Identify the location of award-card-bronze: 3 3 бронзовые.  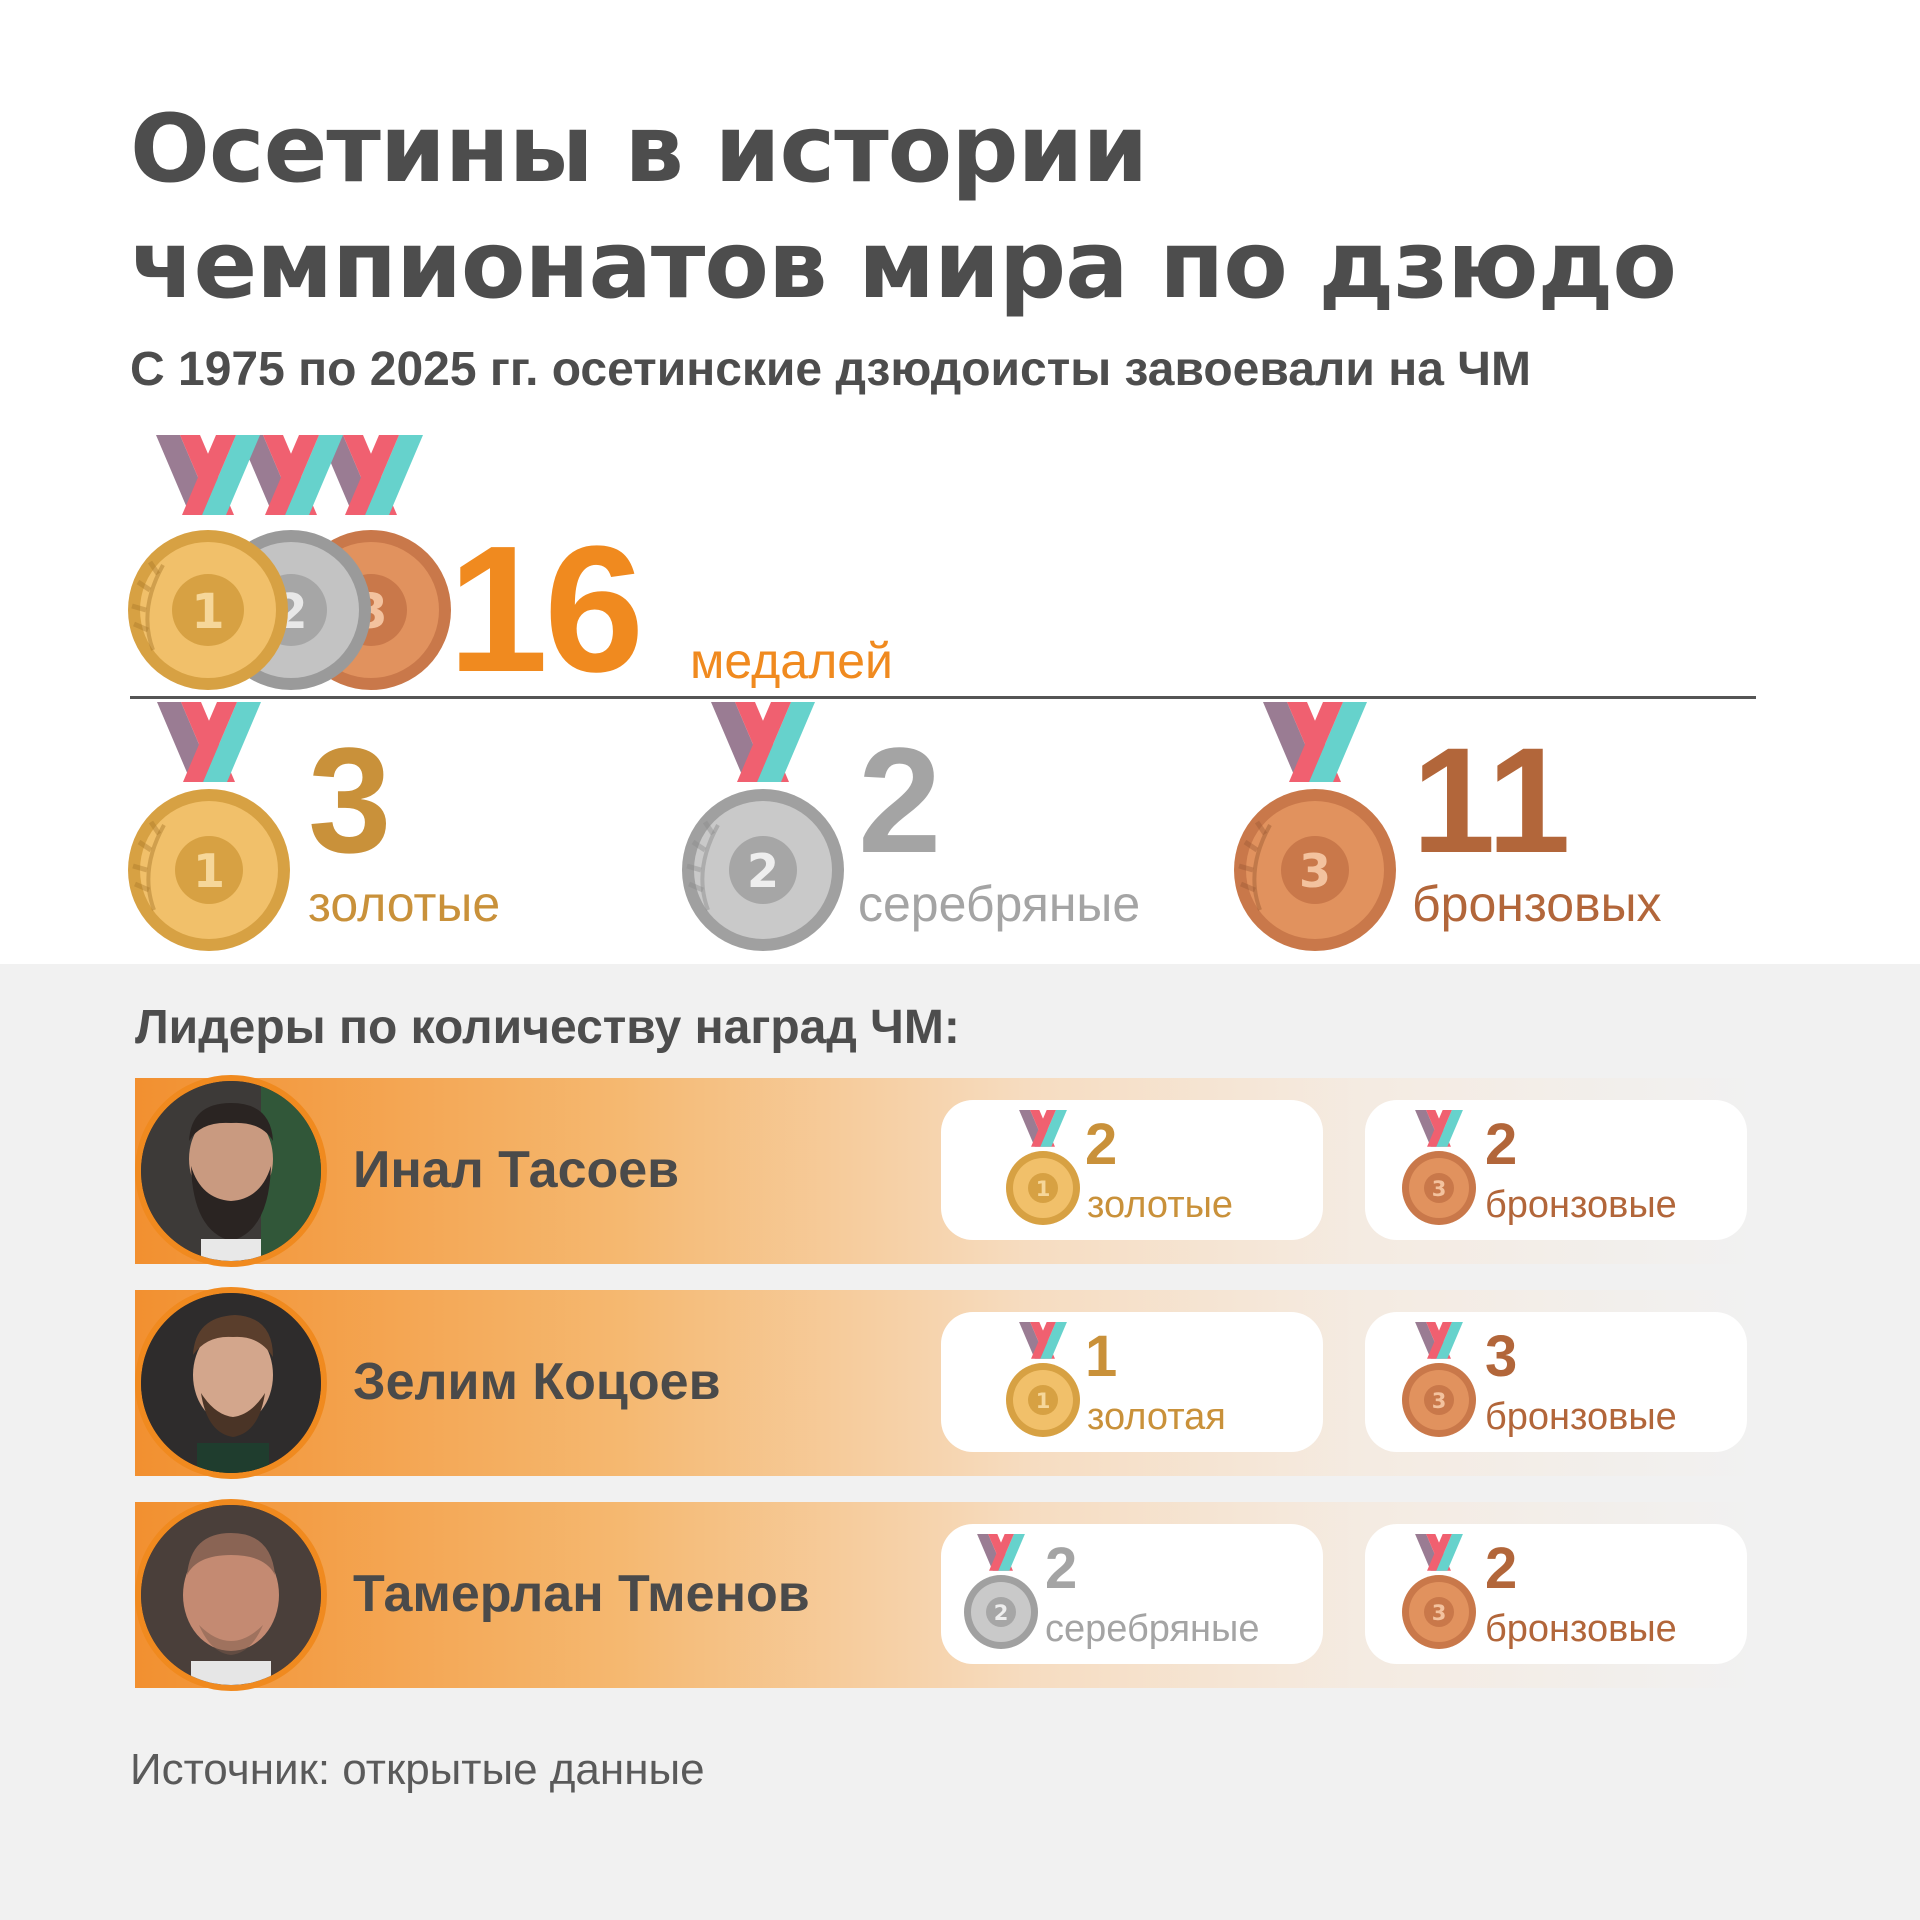
(1556, 1382).